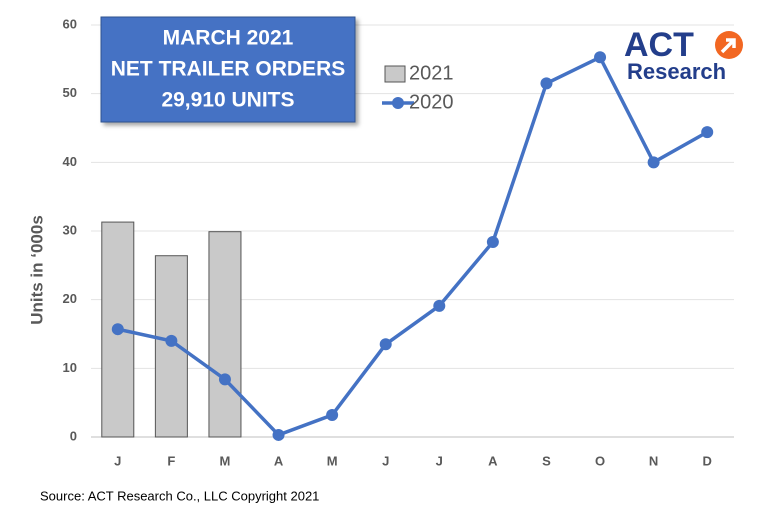 The image size is (768, 521). I want to click on title-box, so click(228, 69).